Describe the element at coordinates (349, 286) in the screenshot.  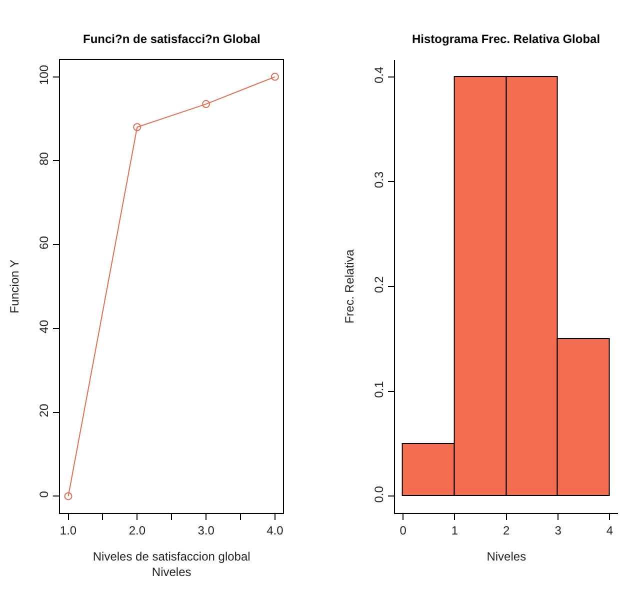
I see `y-axis-title: Frec. Relativa` at that location.